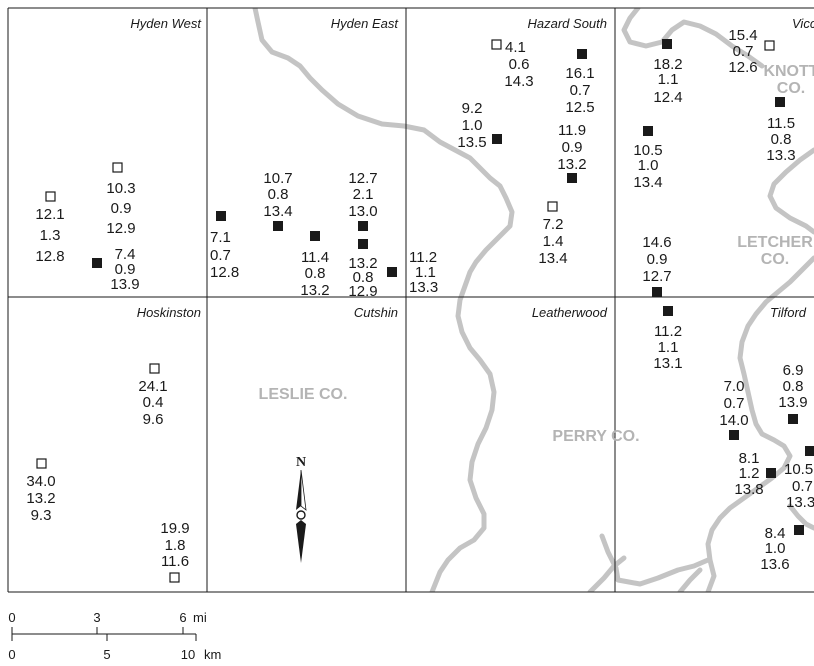  I want to click on sample-site: 10.7 0.8 13.4, so click(278, 200).